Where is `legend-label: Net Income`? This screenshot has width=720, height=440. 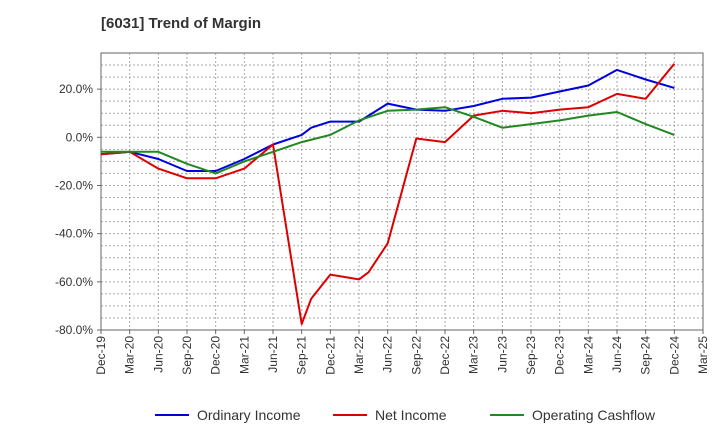 legend-label: Net Income is located at coordinates (411, 415).